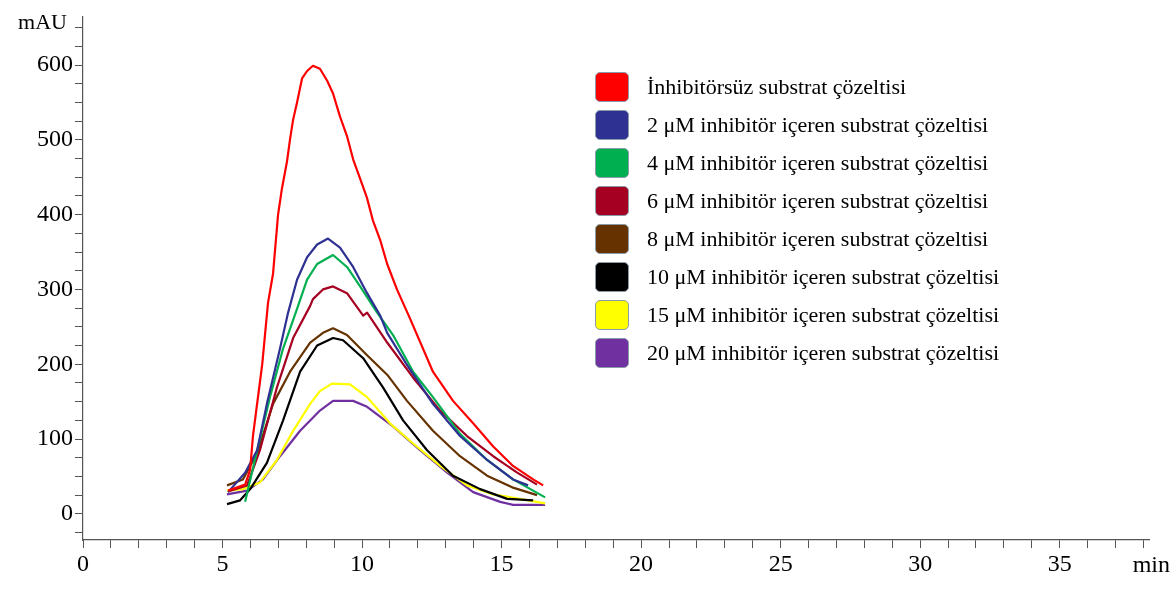 The image size is (1176, 589). Describe the element at coordinates (818, 201) in the screenshot. I see `legend-label: 6 μM inhibitör içeren substrat çözeltisi` at that location.